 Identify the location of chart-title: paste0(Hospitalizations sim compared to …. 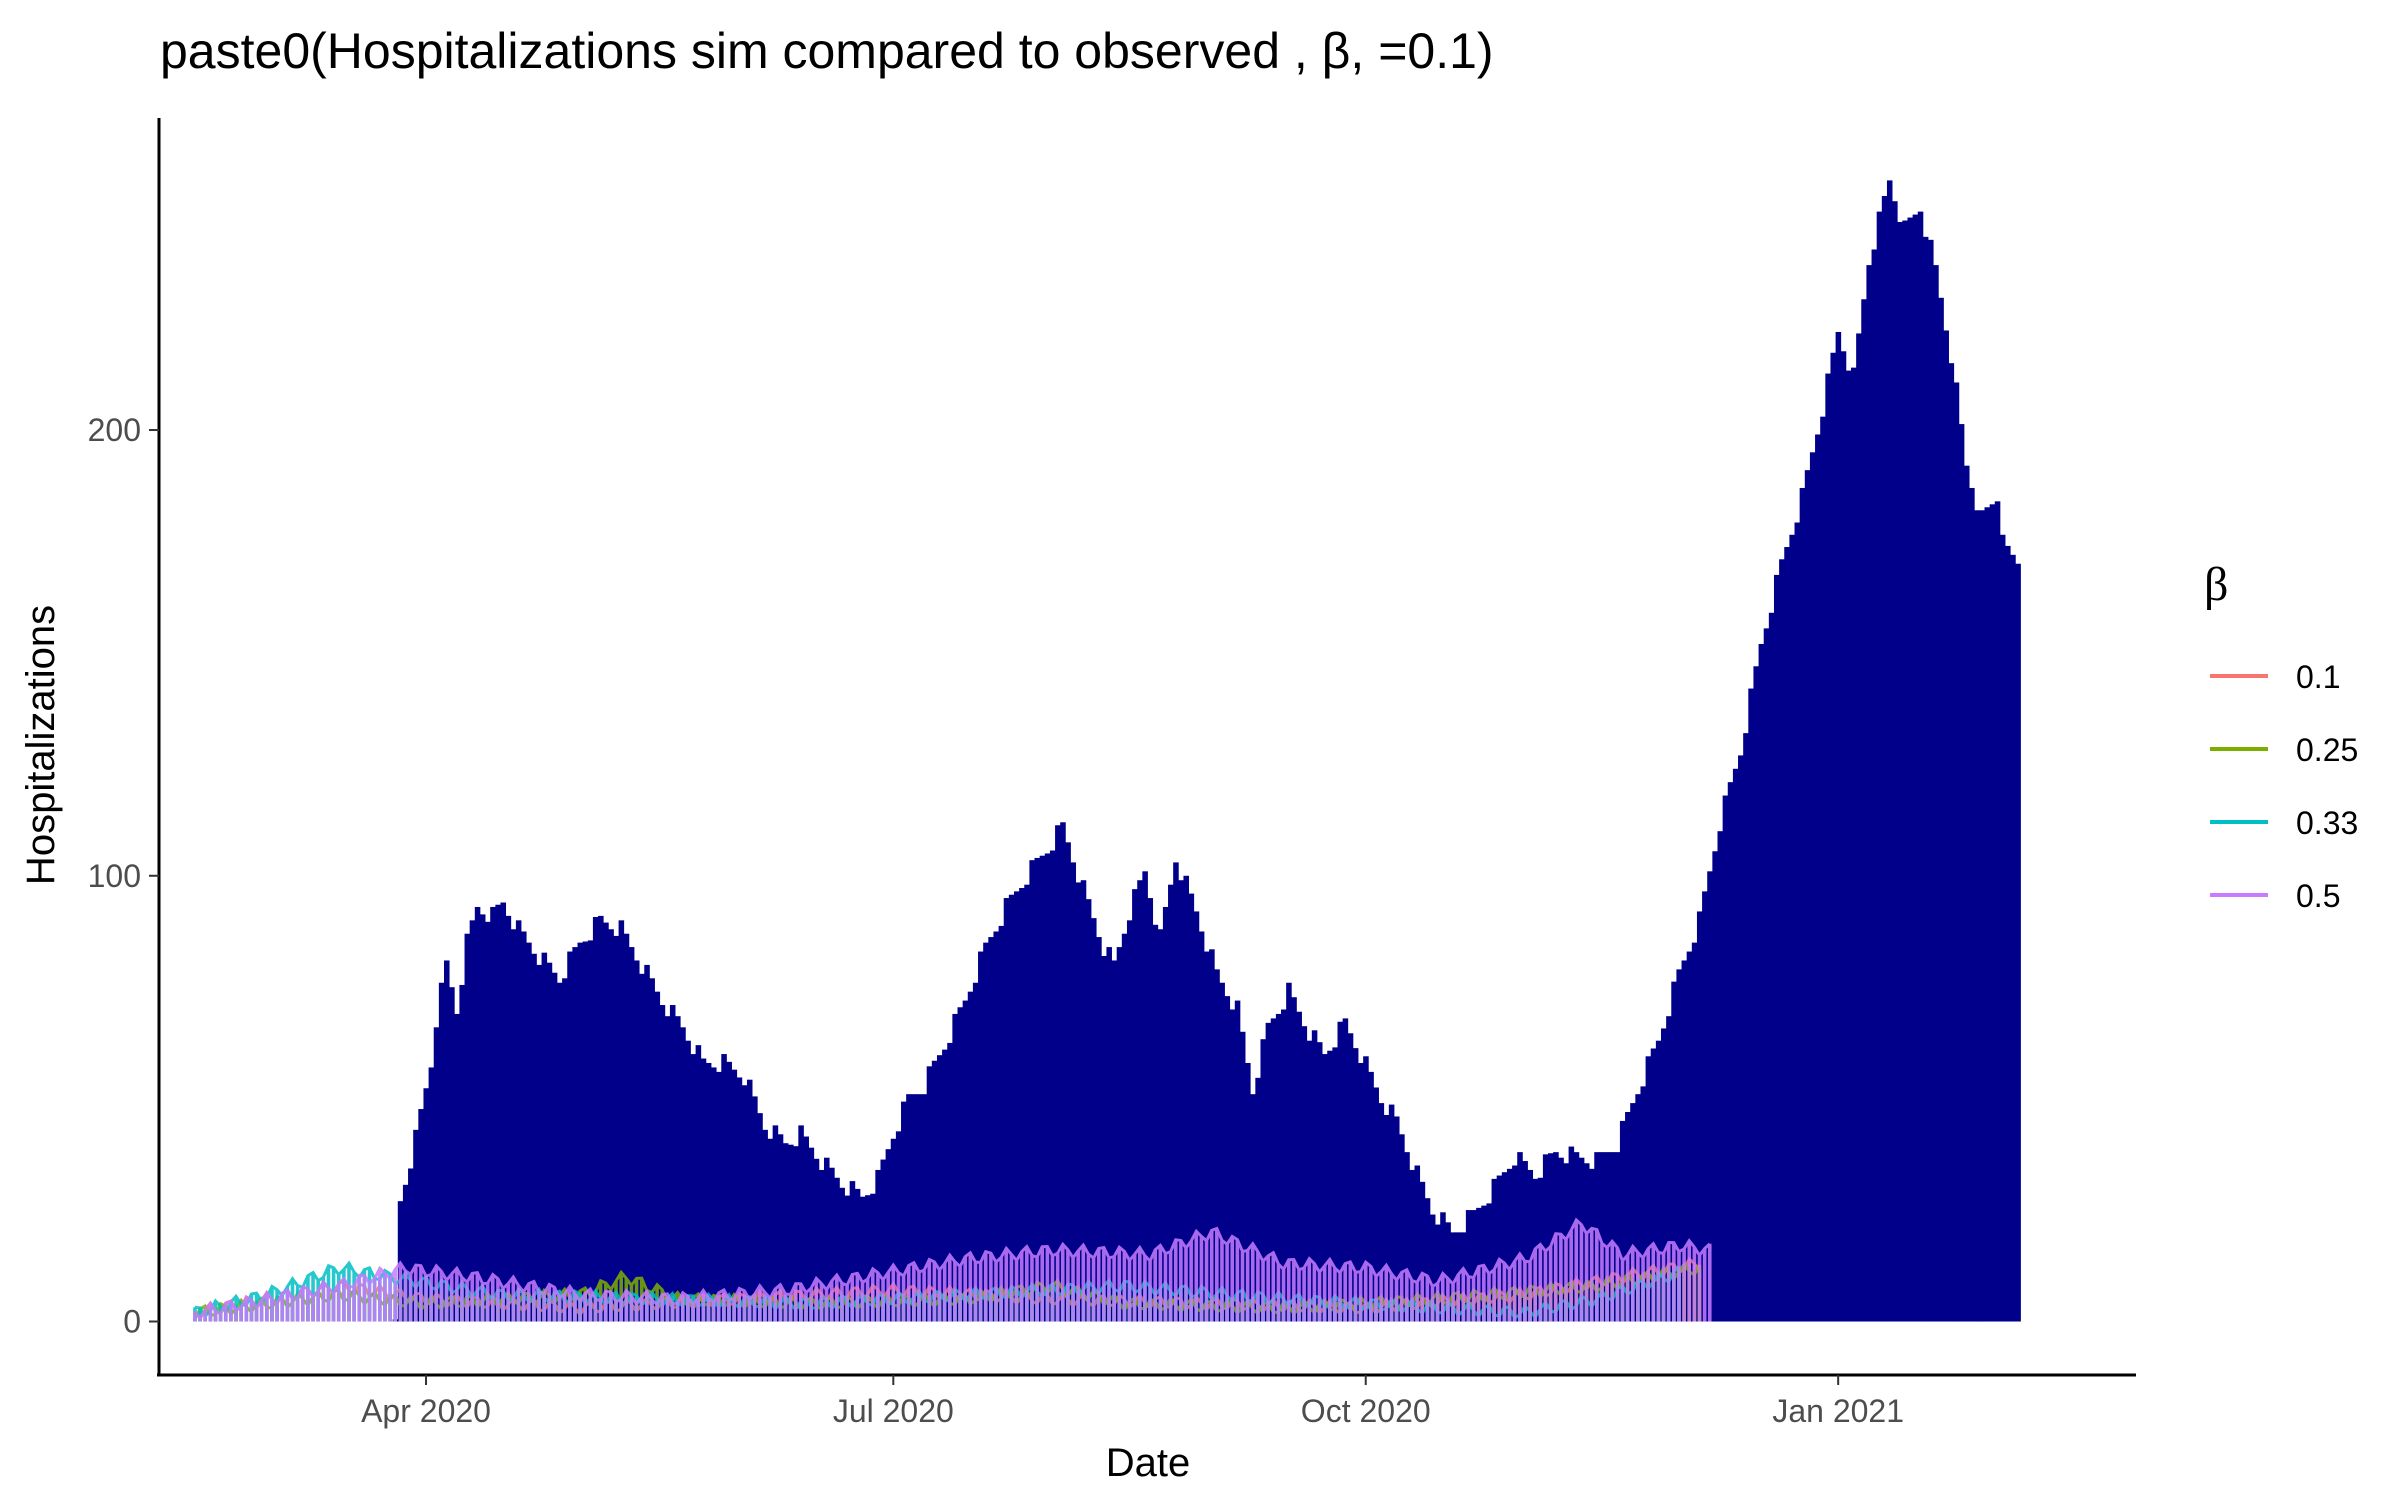
(827, 51).